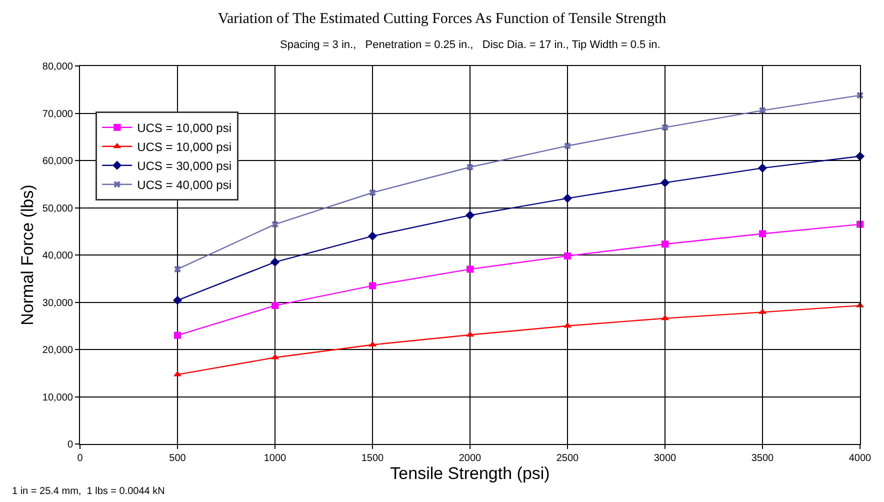 The width and height of the screenshot is (884, 502). I want to click on y-tick-label: 60,000, so click(58, 161).